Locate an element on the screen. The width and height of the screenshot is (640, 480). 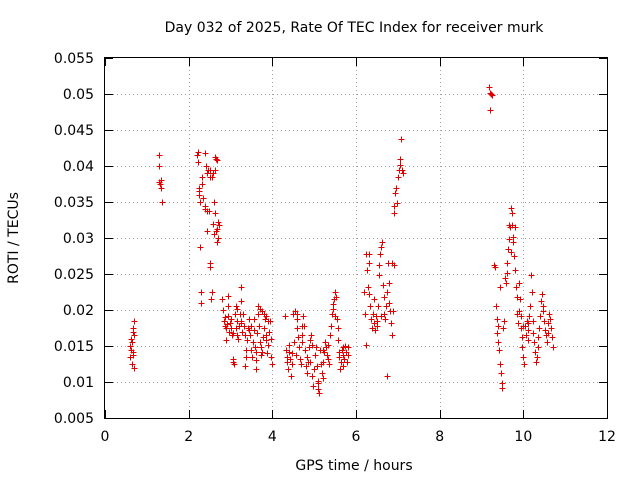
x-tick-label: 2 is located at coordinates (188, 437).